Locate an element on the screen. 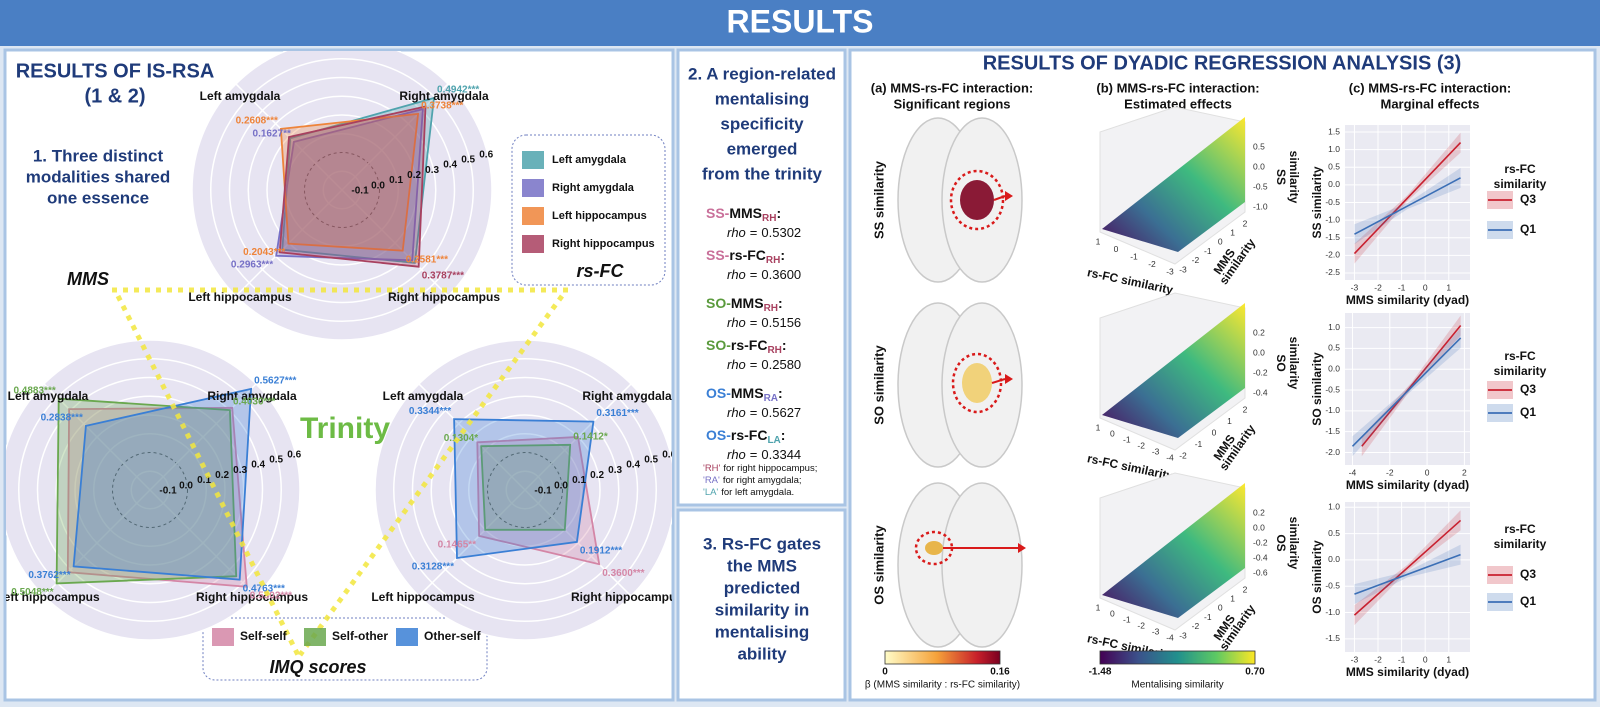  legend-box is located at coordinates (588, 210).